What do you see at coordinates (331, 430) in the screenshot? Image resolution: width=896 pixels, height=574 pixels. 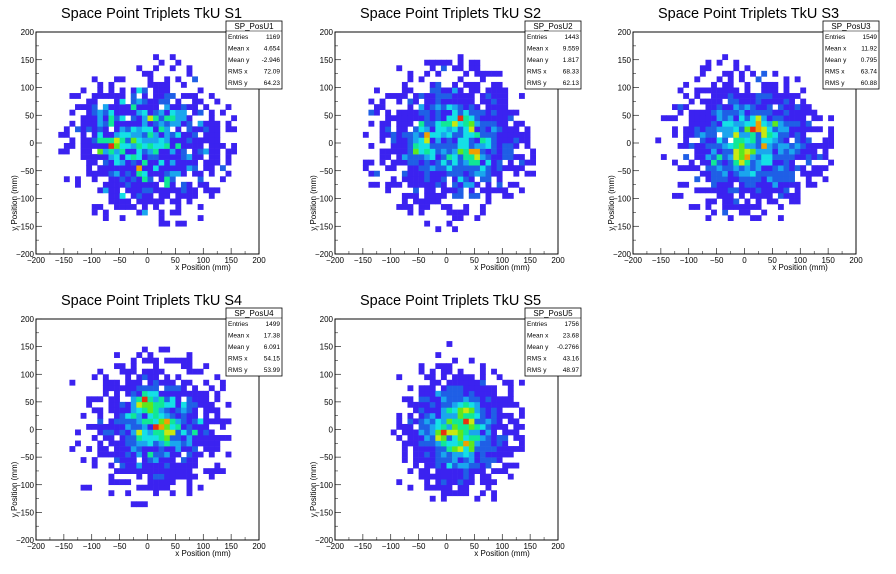 I see `y-tick-label: 0` at bounding box center [331, 430].